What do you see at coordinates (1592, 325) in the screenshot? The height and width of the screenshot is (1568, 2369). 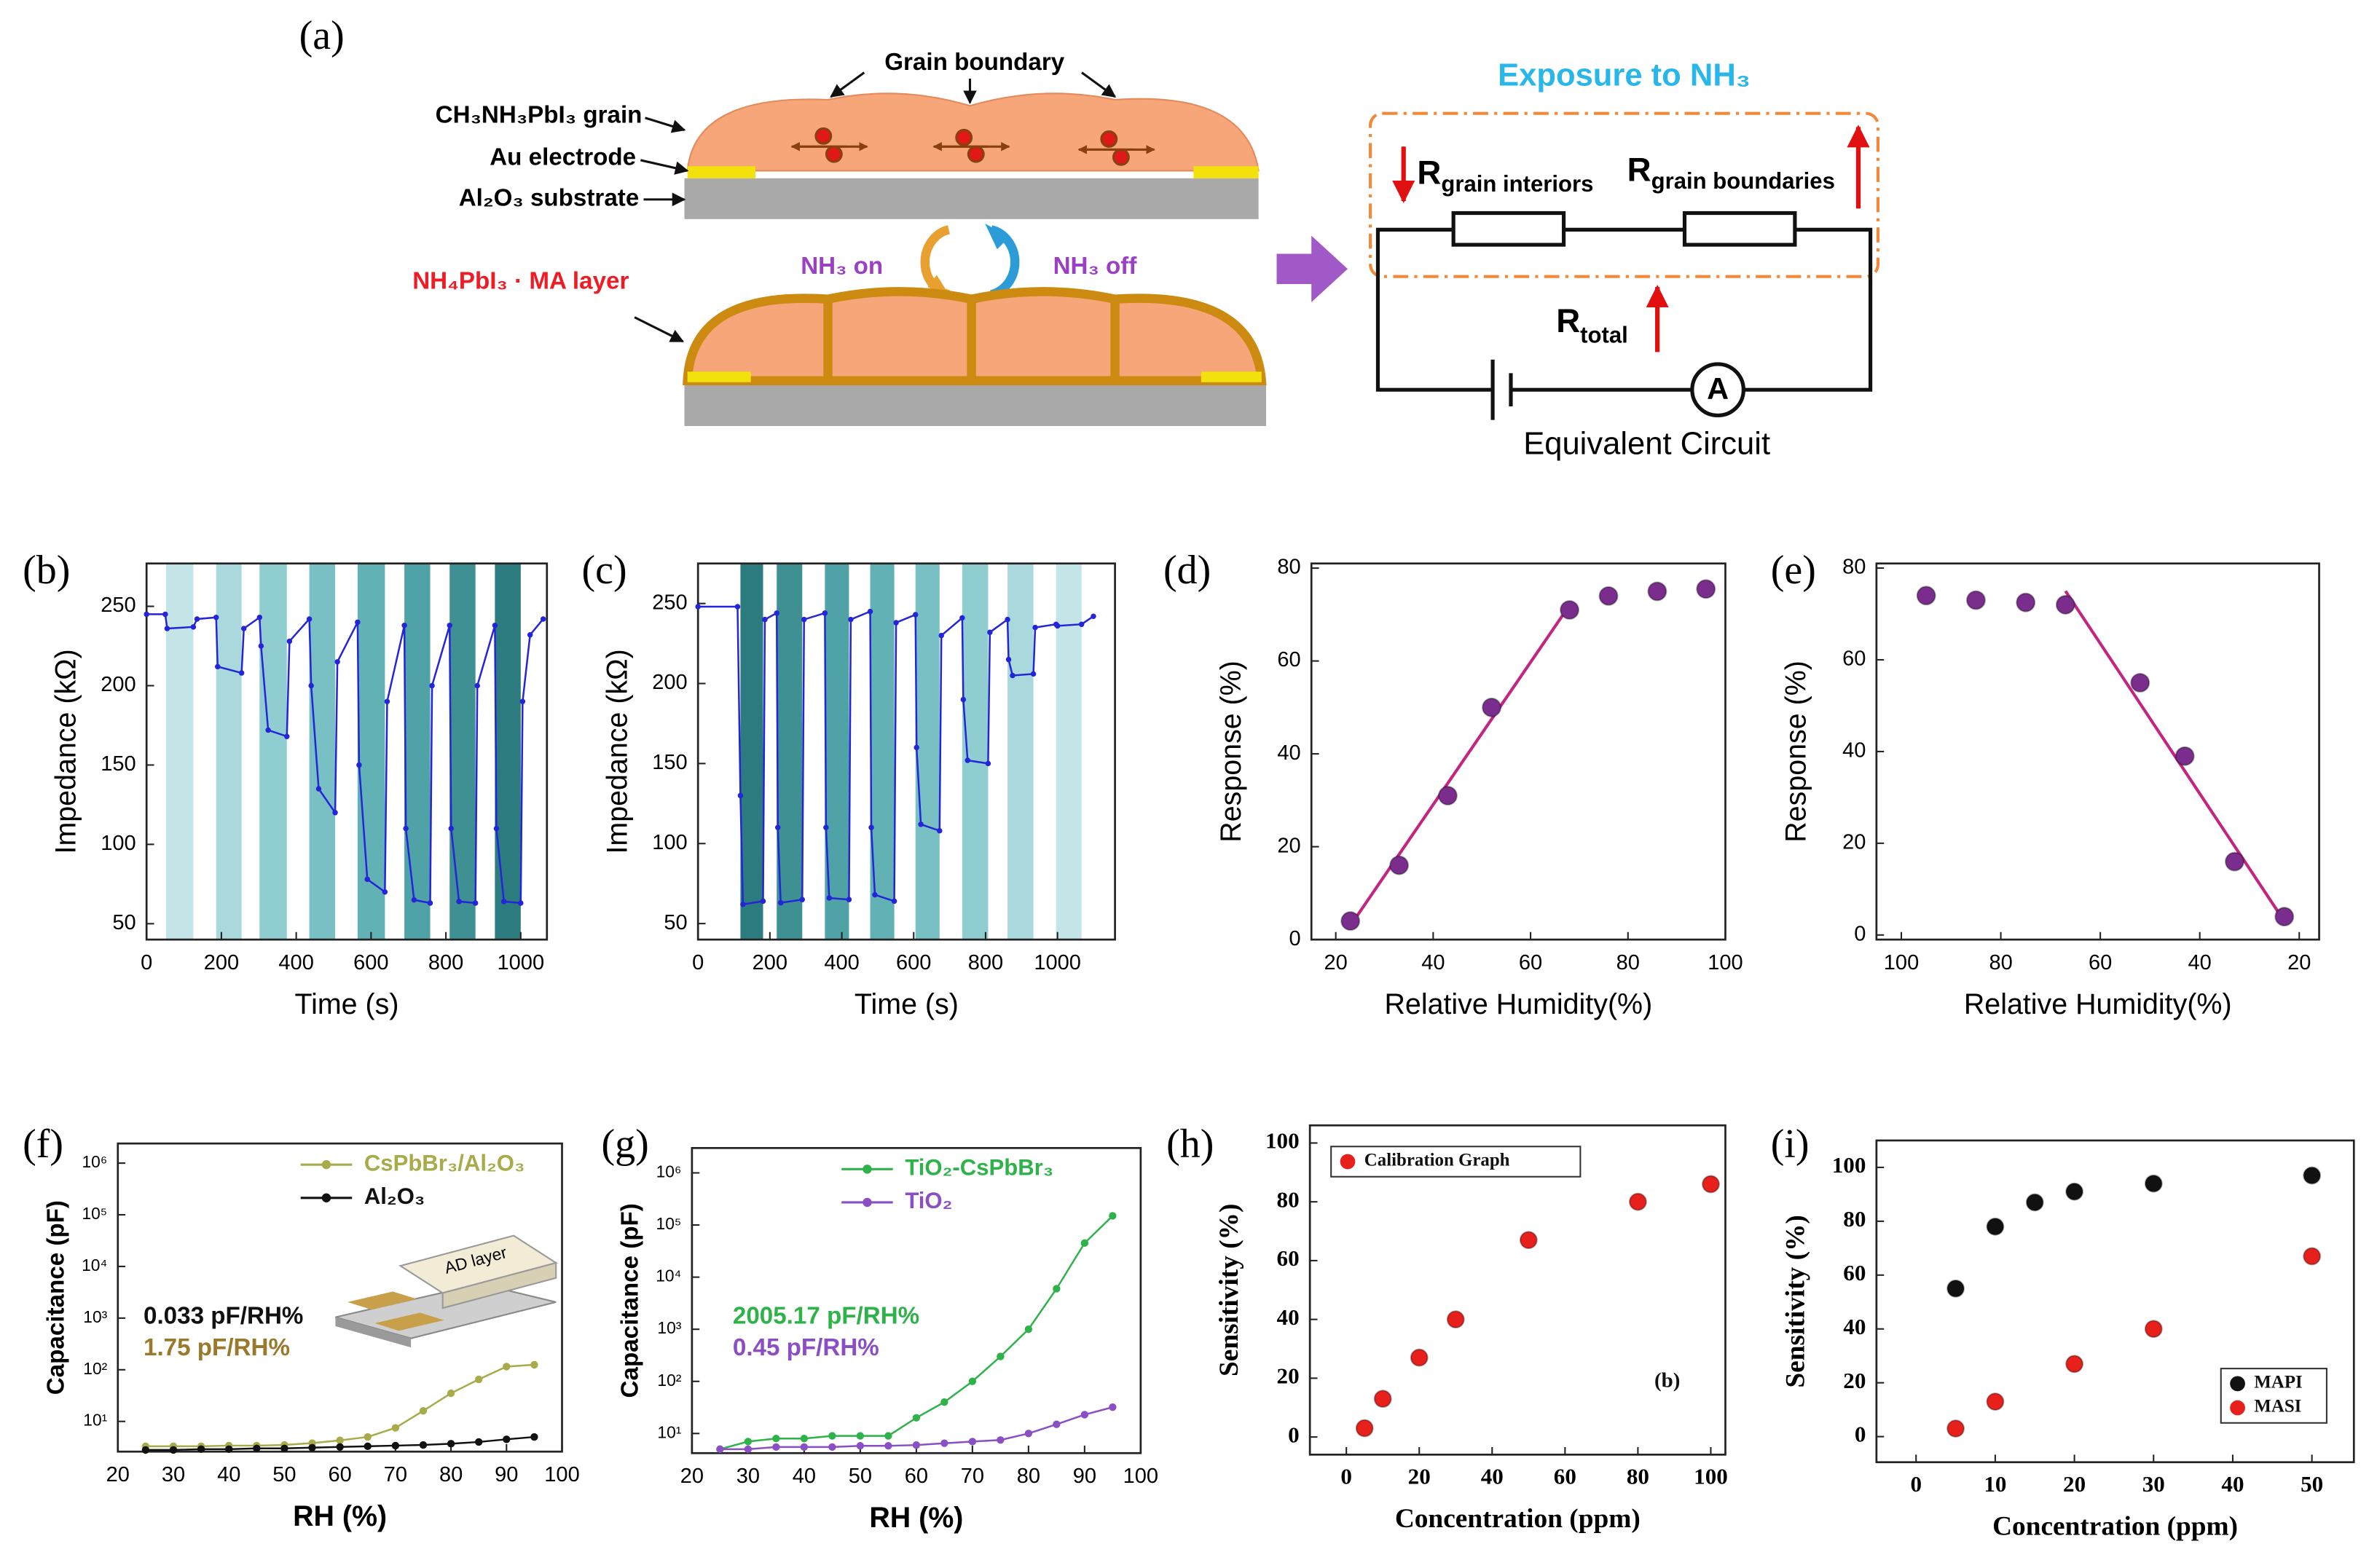 I see `r-total: Rtotal` at bounding box center [1592, 325].